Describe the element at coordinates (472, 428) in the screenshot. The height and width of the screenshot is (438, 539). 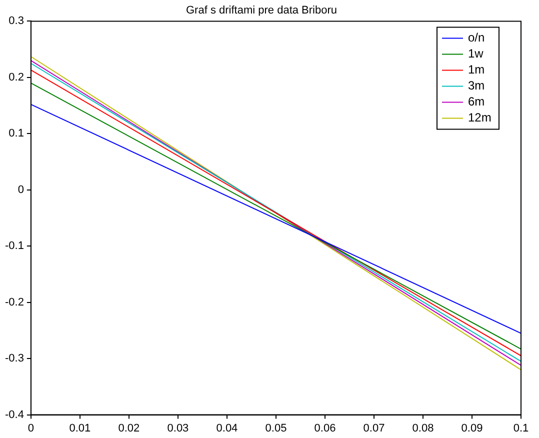
I see `x-tick-label: 0.09` at that location.